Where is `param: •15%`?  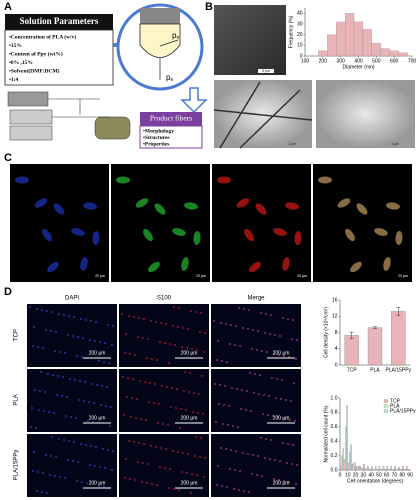 param: •15% is located at coordinates (15, 46).